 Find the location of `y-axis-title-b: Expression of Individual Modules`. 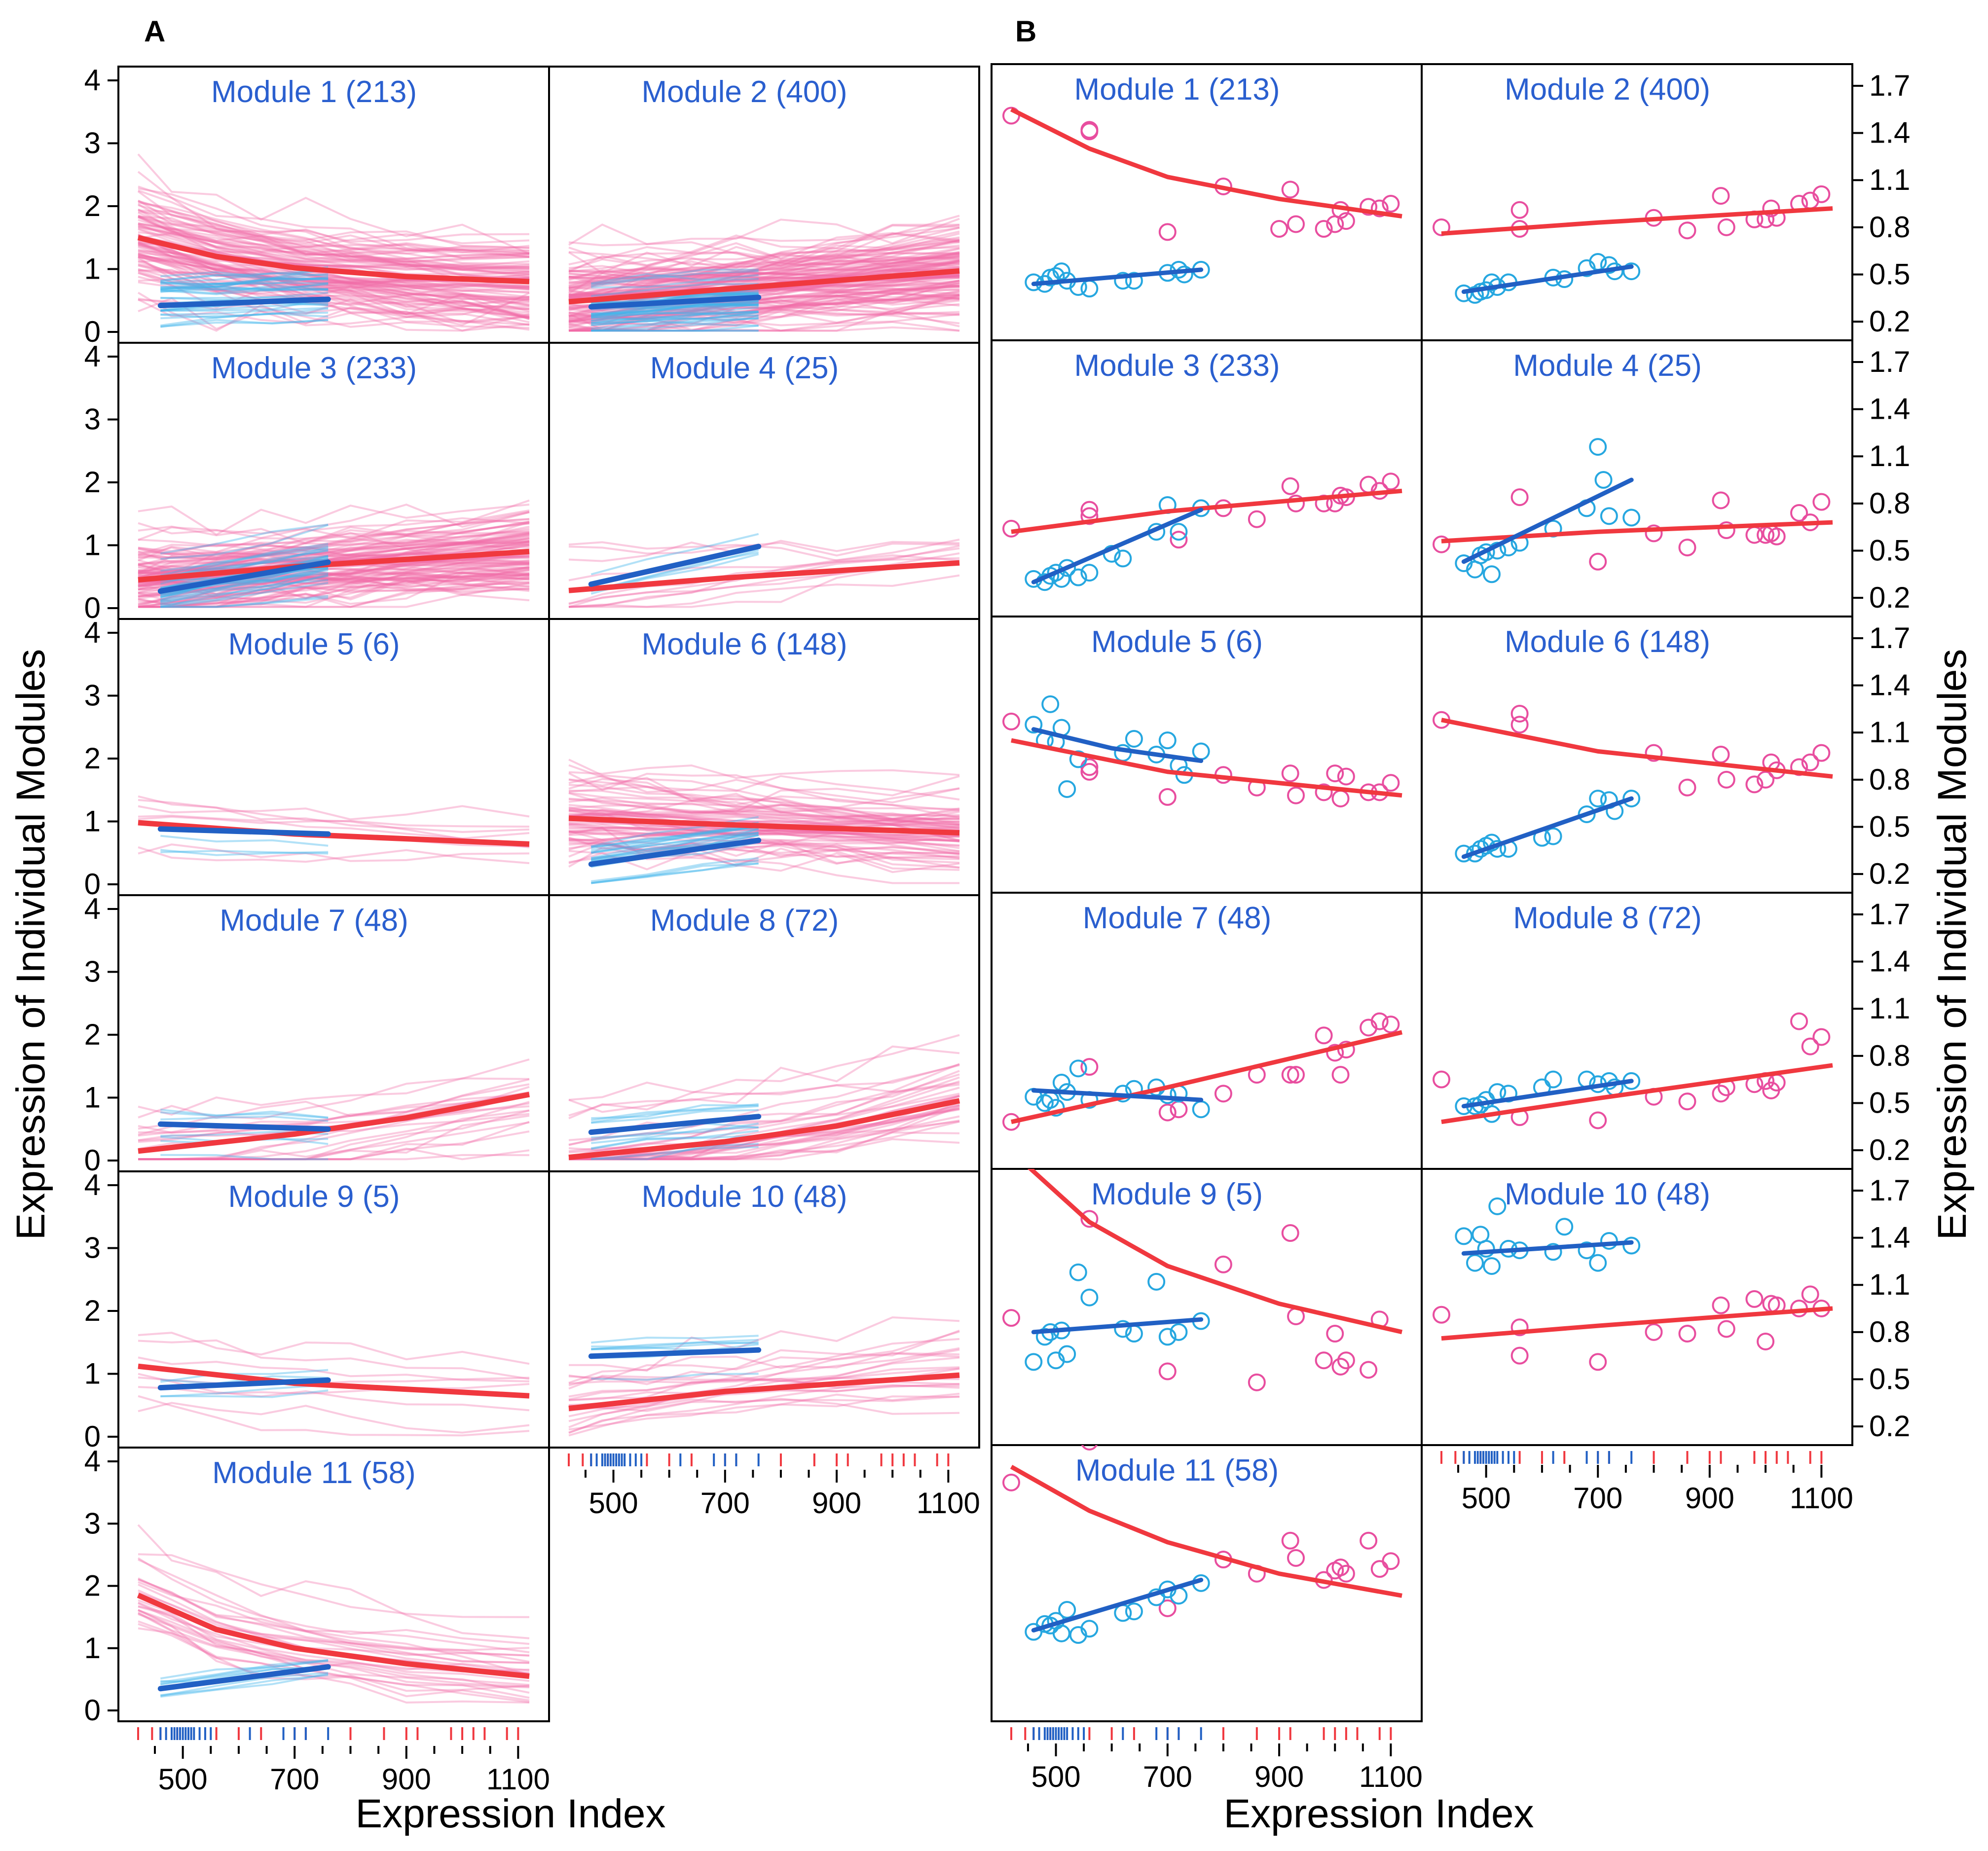

y-axis-title-b: Expression of Individual Modules is located at coordinates (1953, 944).